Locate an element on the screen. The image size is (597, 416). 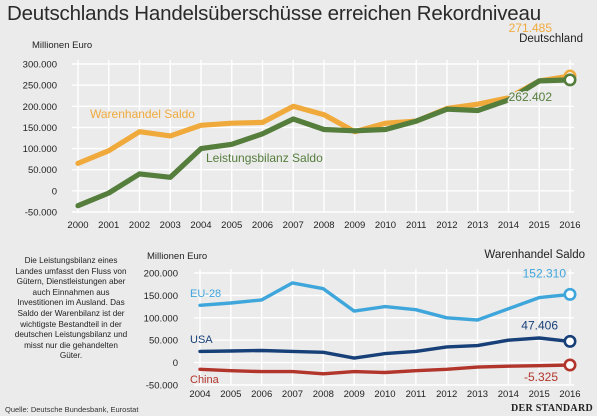
series-end-value: -5.325 is located at coordinates (541, 377).